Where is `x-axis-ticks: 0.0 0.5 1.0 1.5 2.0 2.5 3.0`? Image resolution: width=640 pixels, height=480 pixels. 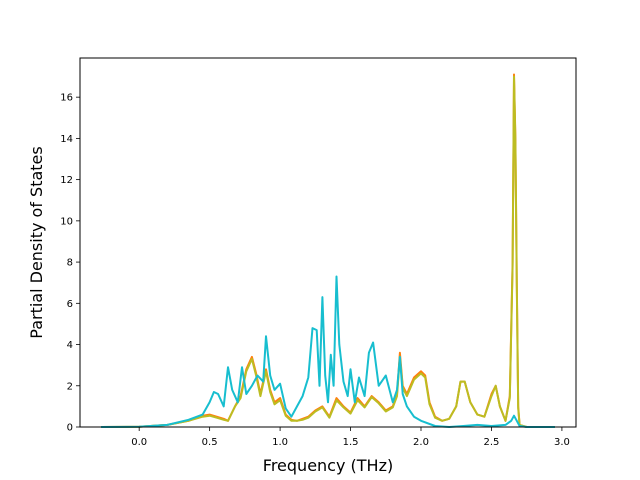 x-axis-ticks: 0.0 0.5 1.0 1.5 2.0 2.5 3.0 is located at coordinates (350, 437).